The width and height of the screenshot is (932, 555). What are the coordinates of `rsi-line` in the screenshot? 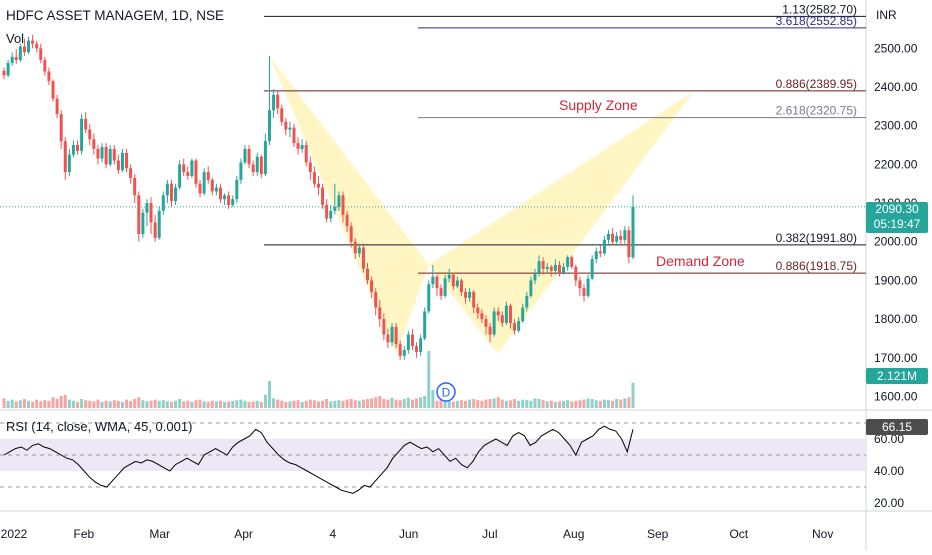 It's located at (318, 459).